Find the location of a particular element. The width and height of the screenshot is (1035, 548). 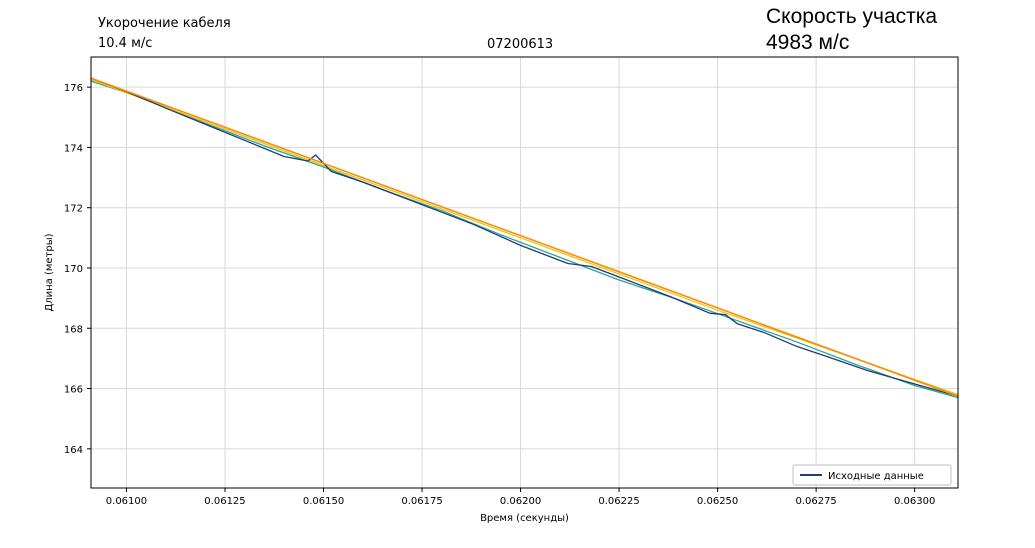

y-tick-label: 172 is located at coordinates (73, 209).